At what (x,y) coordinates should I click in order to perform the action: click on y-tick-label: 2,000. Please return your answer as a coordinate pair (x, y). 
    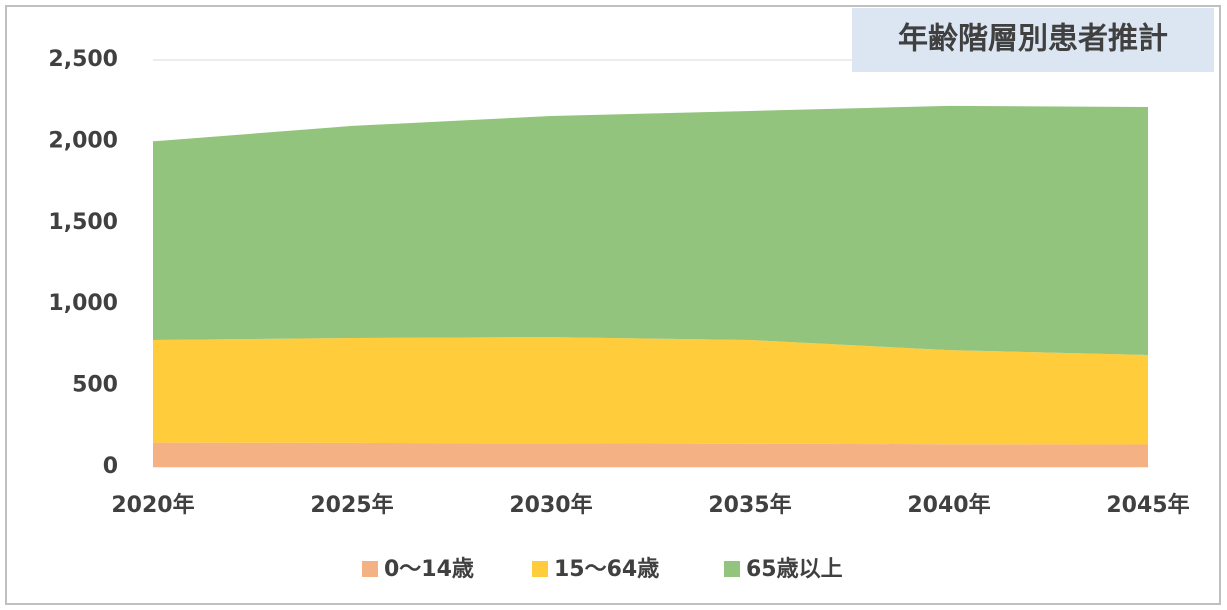
    Looking at the image, I should click on (83, 140).